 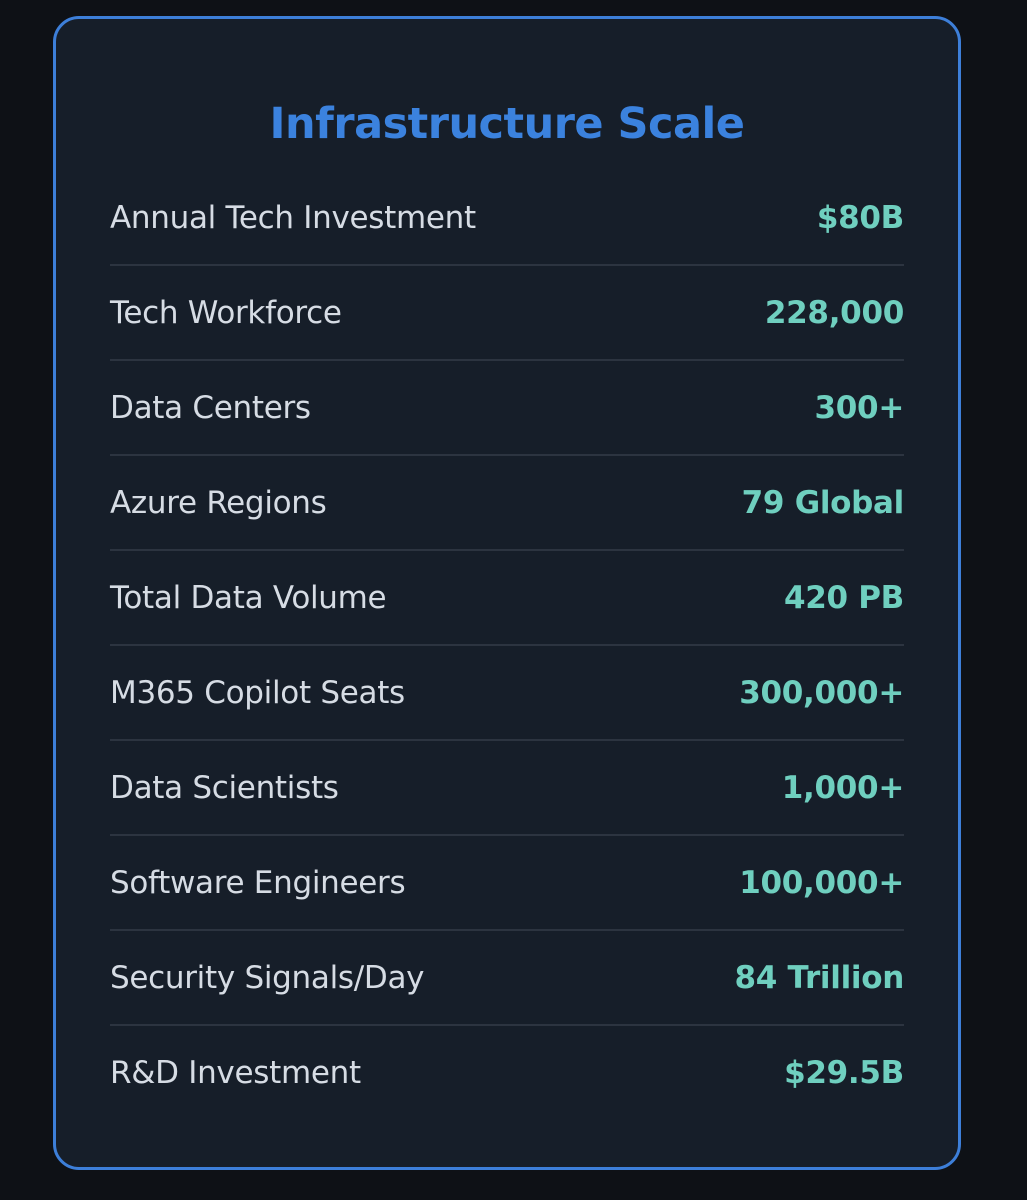 What do you see at coordinates (823, 502) in the screenshot?
I see `metric-value: 79 Global` at bounding box center [823, 502].